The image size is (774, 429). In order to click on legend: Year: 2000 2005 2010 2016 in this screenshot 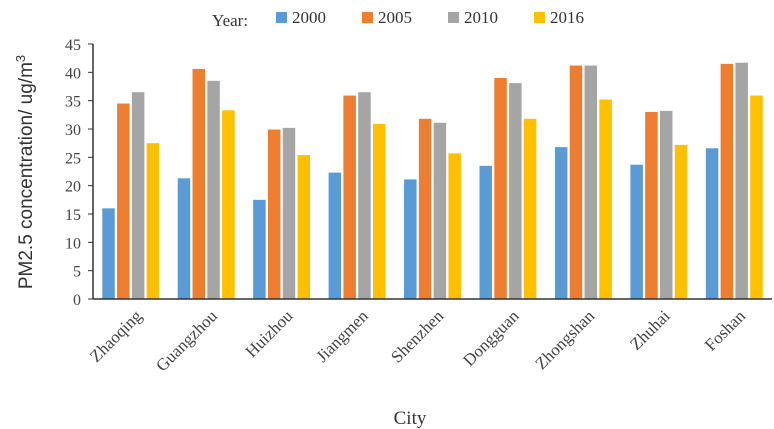, I will do `click(398, 19)`.